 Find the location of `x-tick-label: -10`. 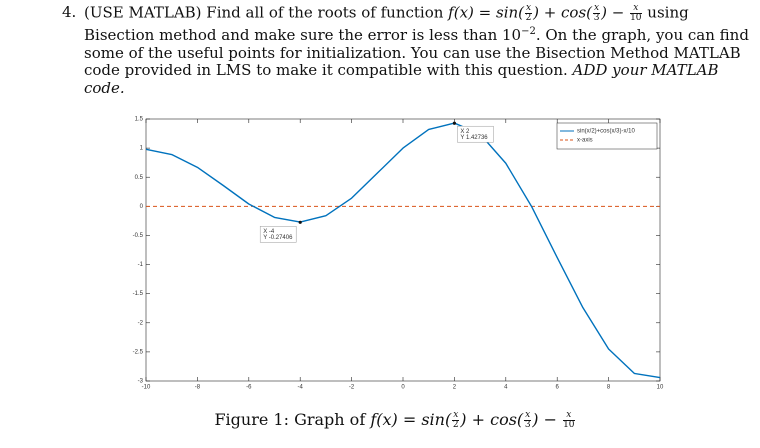

x-tick-label: -10 is located at coordinates (146, 388).